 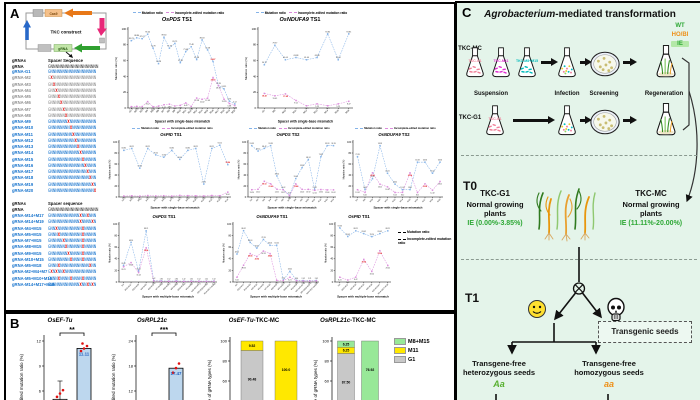 I want to click on svg-text: 63.88, so click(x=296, y=56).